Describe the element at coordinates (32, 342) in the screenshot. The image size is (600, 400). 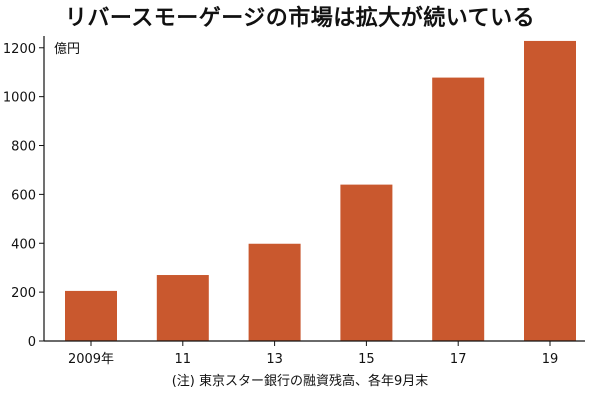
I see `y-tick-label: 0` at that location.